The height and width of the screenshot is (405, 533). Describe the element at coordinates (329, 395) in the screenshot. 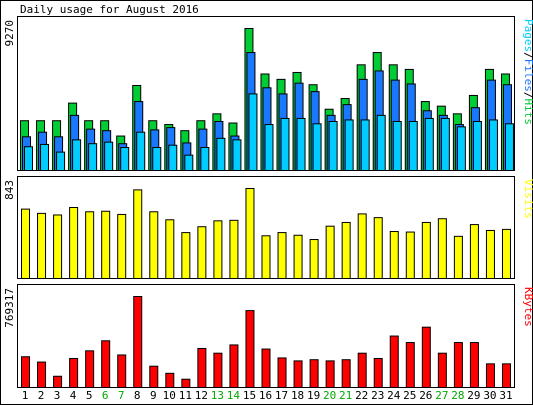

I see `x-tick-label-day-20: 20` at that location.